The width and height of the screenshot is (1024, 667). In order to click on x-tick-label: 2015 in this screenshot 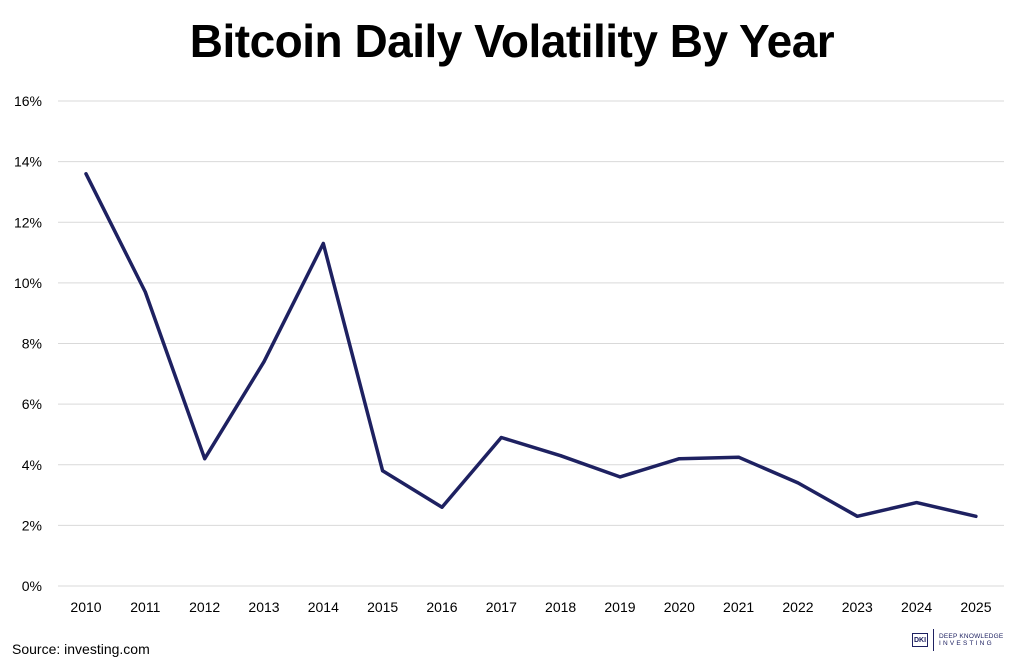, I will do `click(382, 607)`.